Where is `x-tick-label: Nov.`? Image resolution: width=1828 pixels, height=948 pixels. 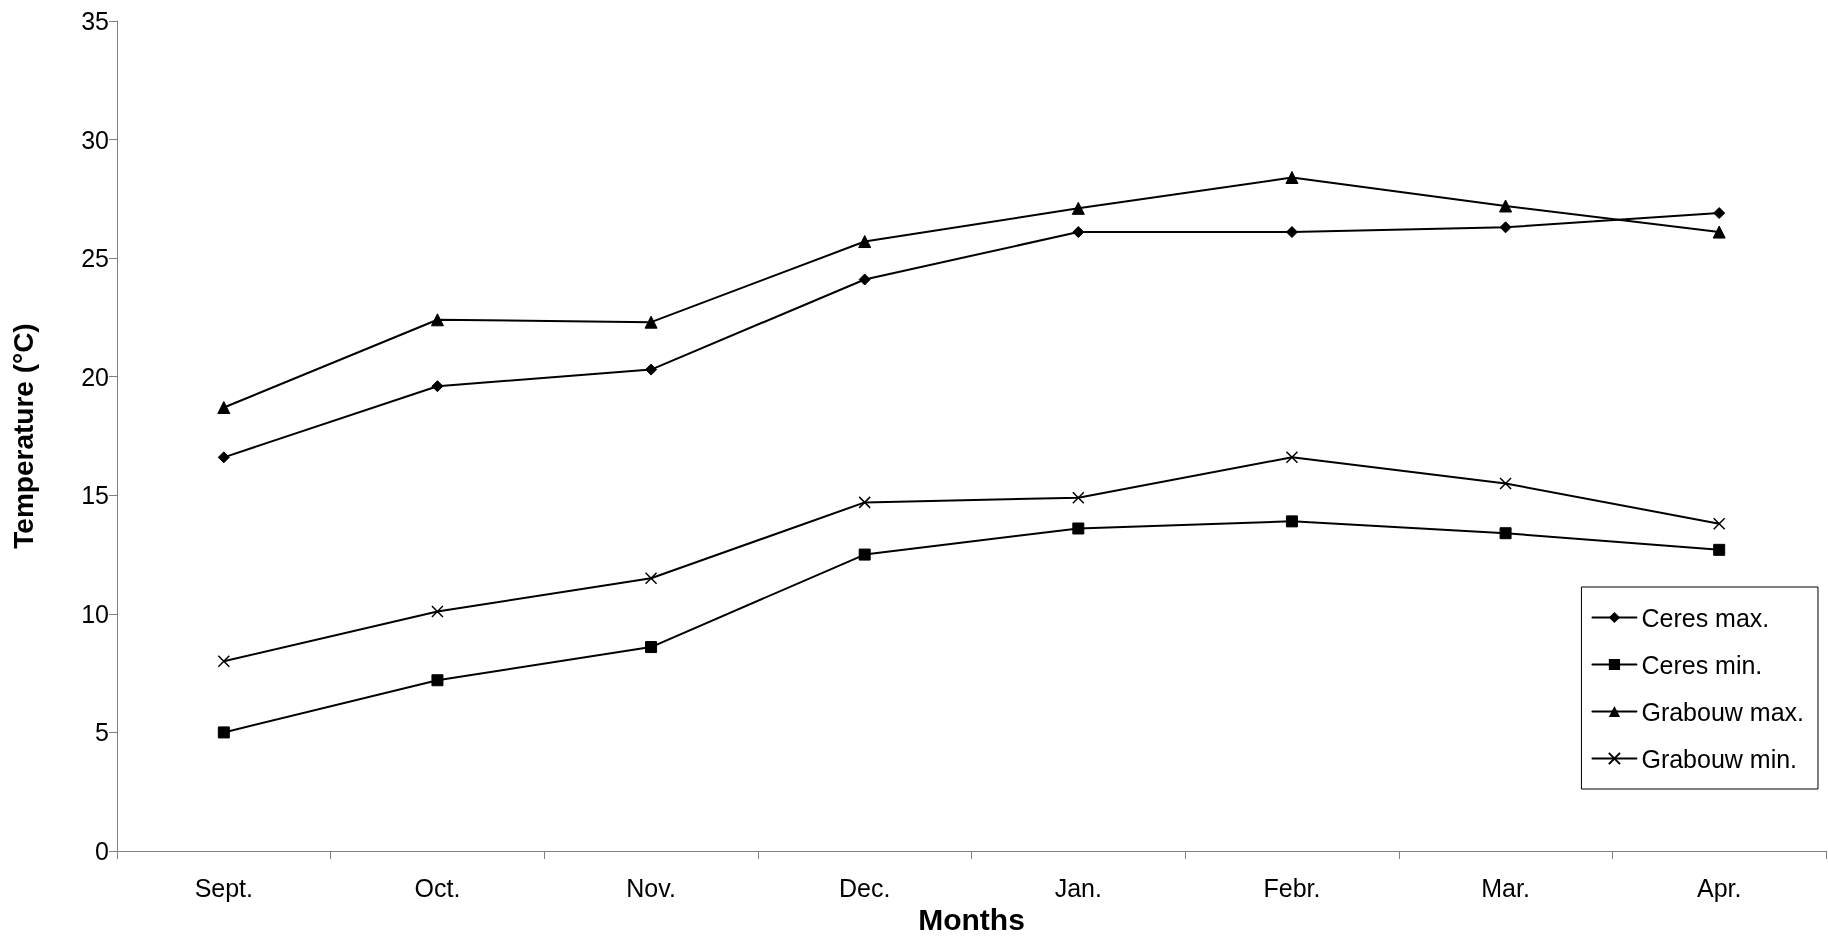 x-tick-label: Nov. is located at coordinates (651, 887).